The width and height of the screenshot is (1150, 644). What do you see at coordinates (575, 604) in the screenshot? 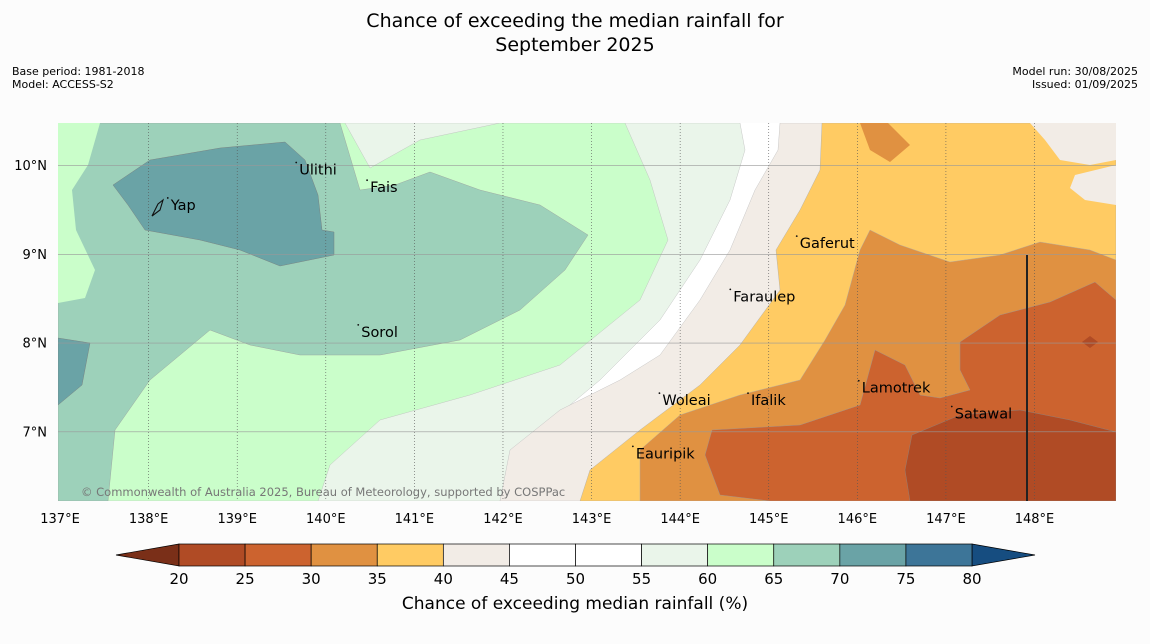
I see `colorbar-title: Chance of exceeding median rainfall (%)` at bounding box center [575, 604].